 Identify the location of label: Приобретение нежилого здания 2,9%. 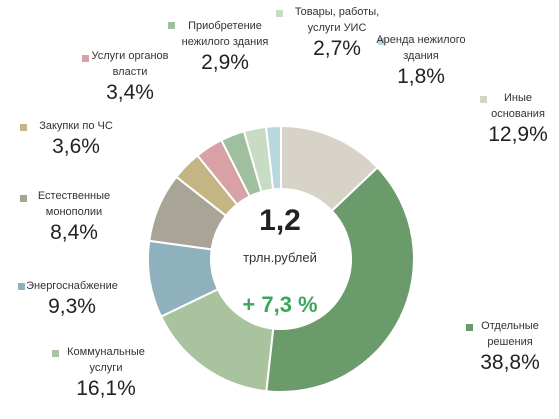
(225, 47).